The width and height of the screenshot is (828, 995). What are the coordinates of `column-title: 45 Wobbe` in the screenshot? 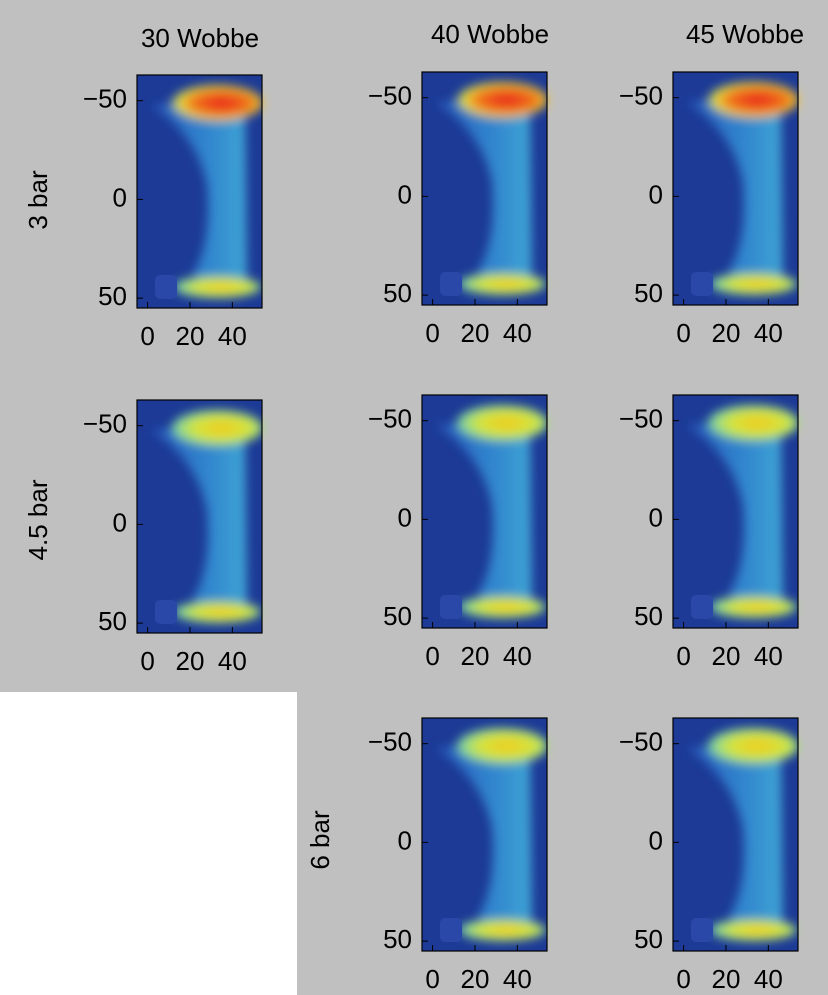 It's located at (745, 34).